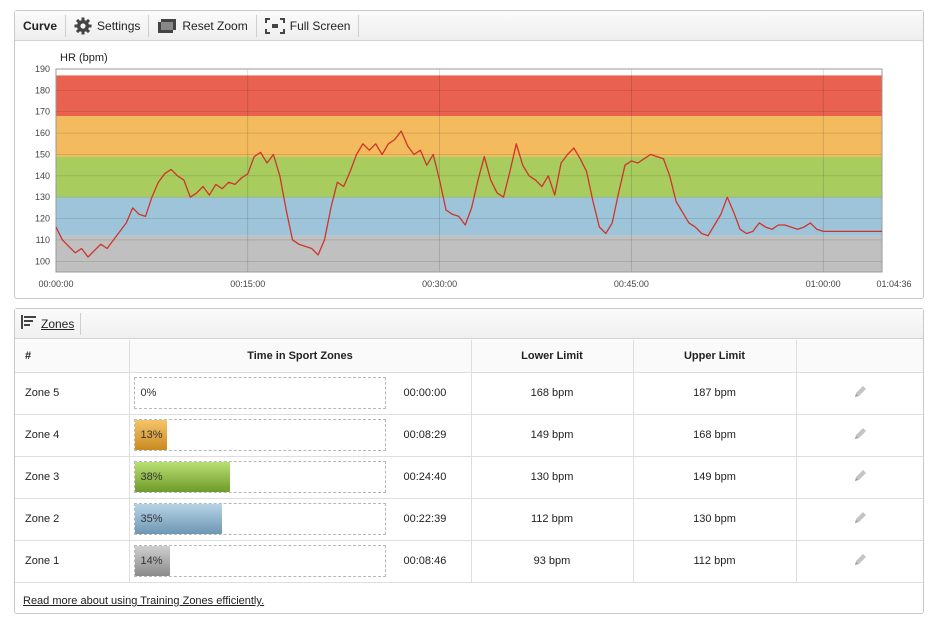  I want to click on zone-time-bar: 35%, so click(259, 519).